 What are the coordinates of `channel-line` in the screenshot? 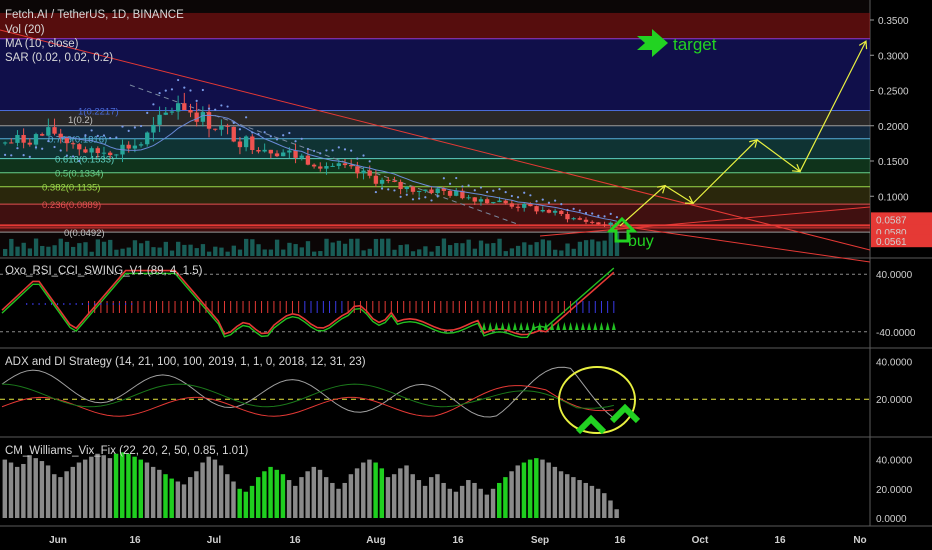 It's located at (745, 244).